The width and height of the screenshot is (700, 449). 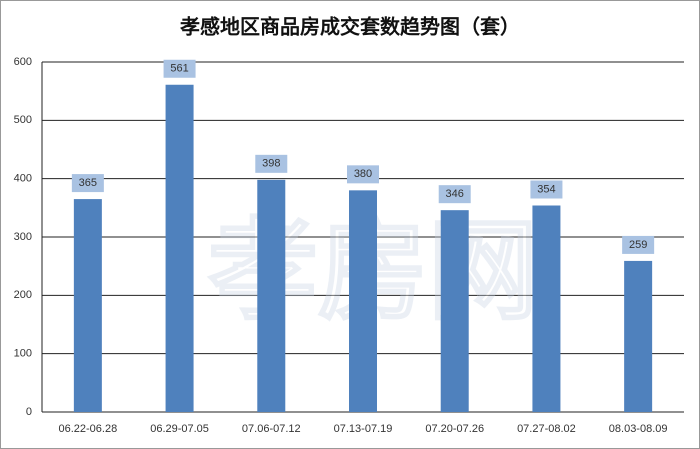 What do you see at coordinates (23, 295) in the screenshot?
I see `y-tick-label: 200` at bounding box center [23, 295].